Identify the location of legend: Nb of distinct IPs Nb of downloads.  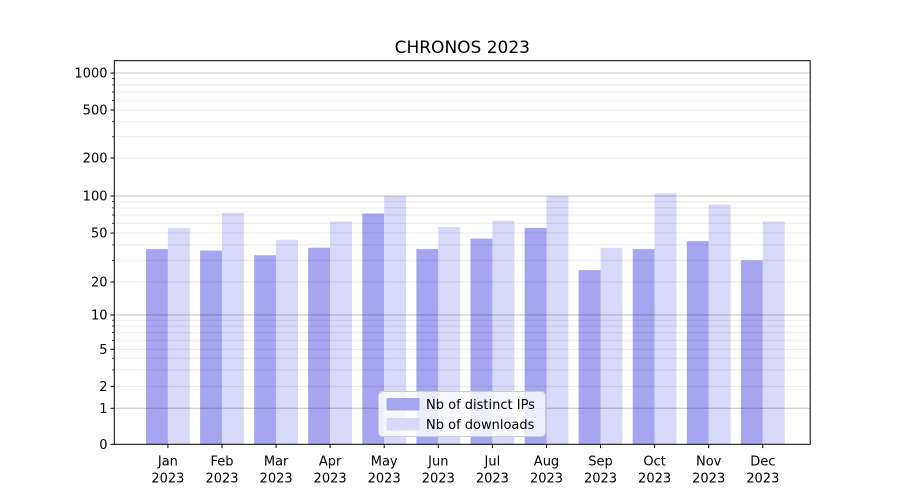
(462, 414).